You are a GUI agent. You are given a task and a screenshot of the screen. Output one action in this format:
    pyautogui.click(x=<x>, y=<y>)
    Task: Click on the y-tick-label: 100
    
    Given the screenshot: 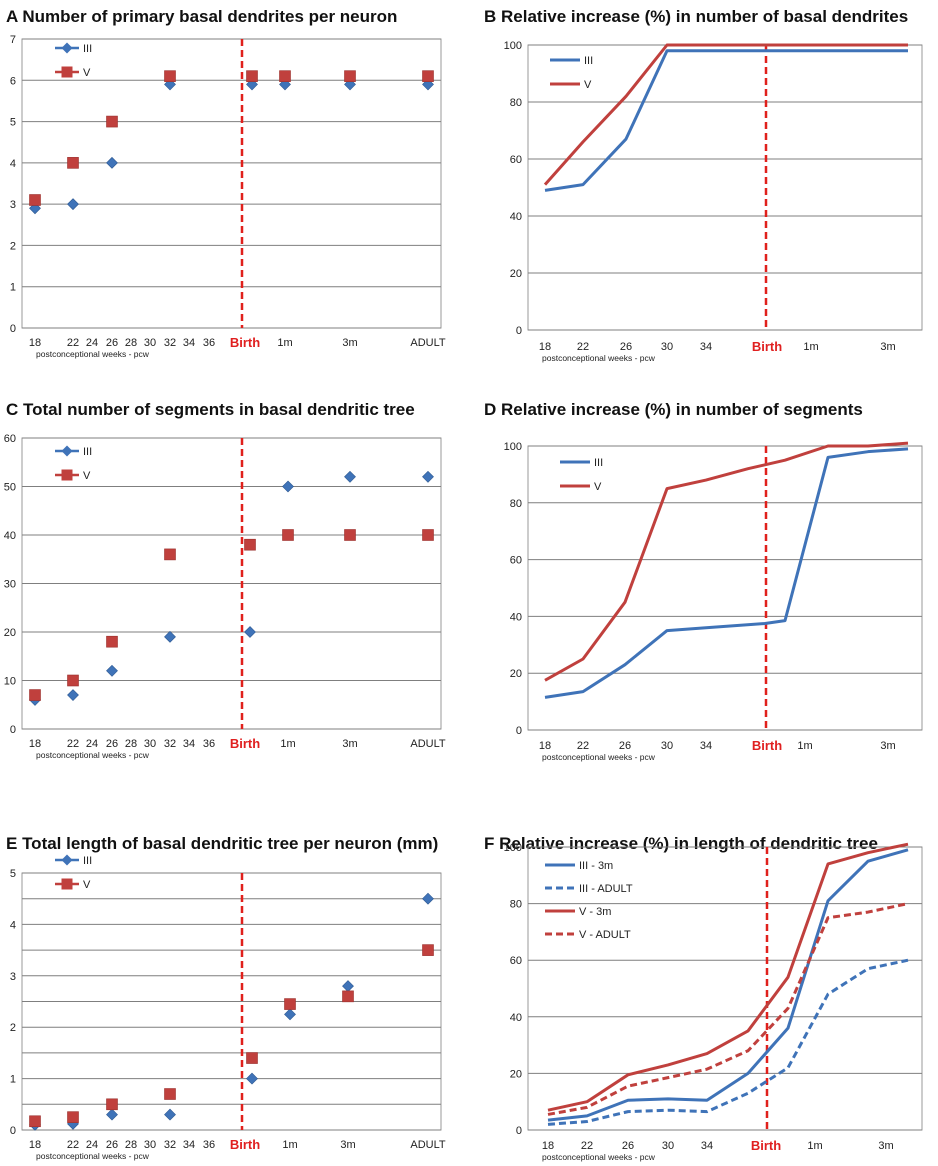 What is the action you would take?
    pyautogui.click(x=513, y=447)
    